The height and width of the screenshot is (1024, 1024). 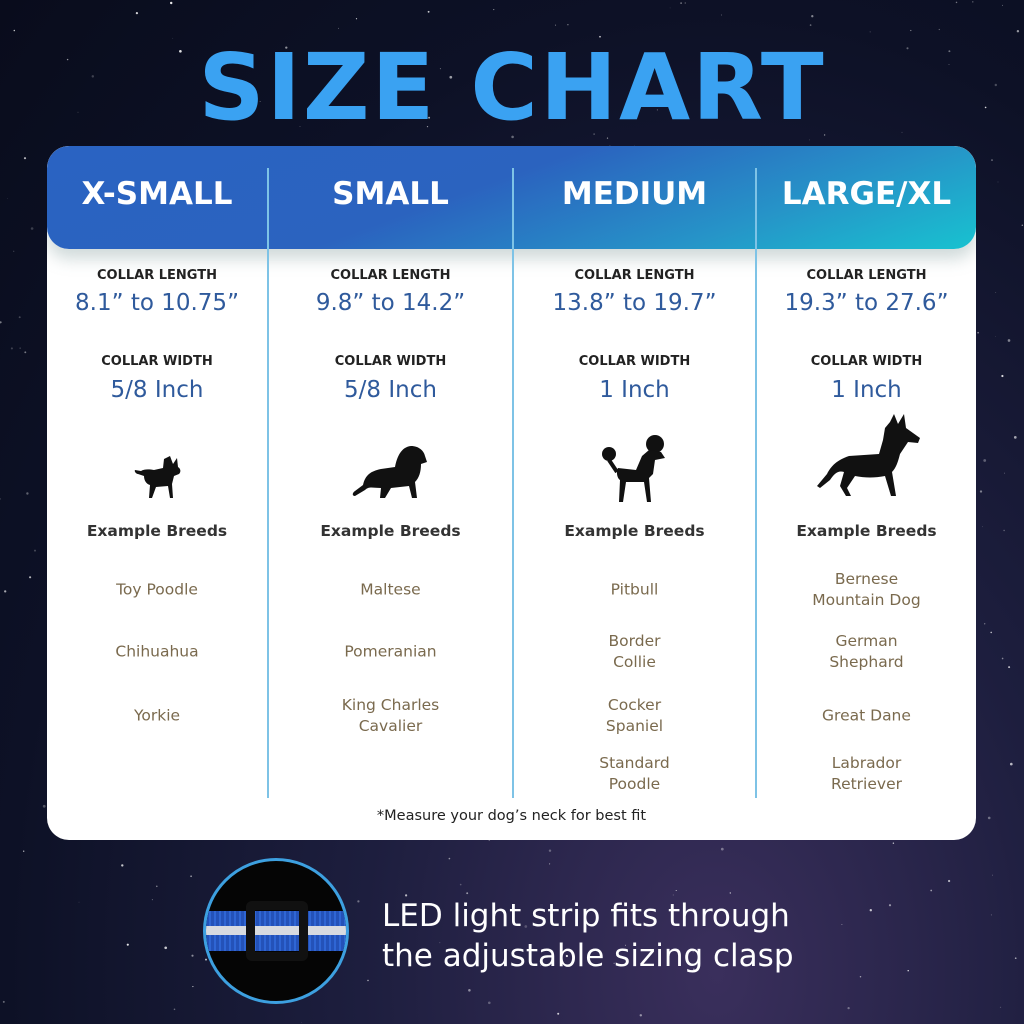 What do you see at coordinates (635, 471) in the screenshot?
I see `poodle-icon` at bounding box center [635, 471].